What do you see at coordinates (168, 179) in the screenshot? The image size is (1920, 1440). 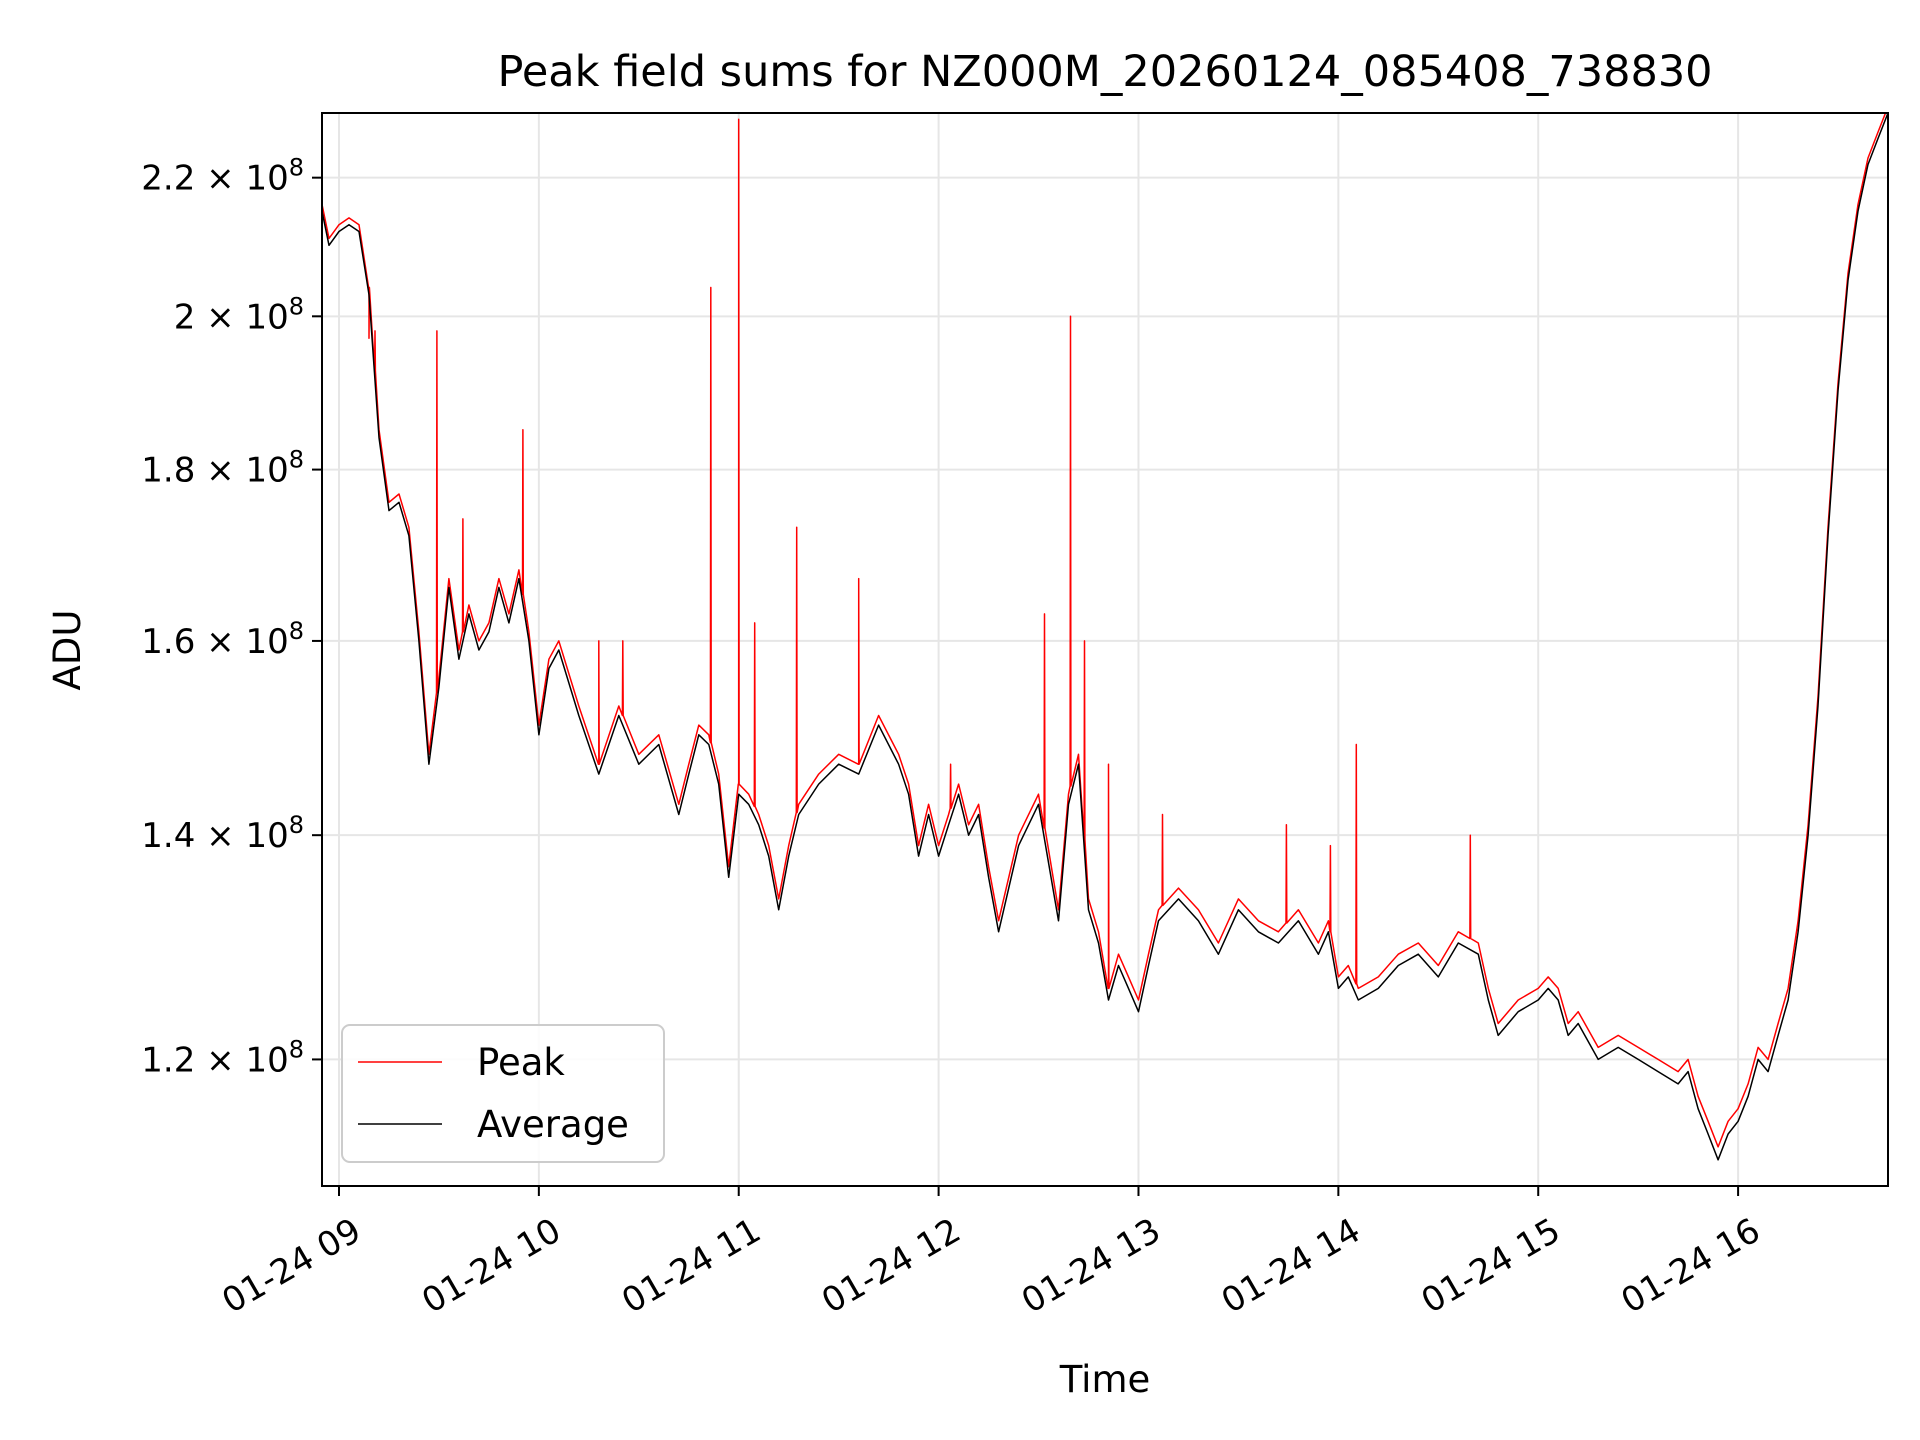 I see `y-tick-mantissa: 2.2` at bounding box center [168, 179].